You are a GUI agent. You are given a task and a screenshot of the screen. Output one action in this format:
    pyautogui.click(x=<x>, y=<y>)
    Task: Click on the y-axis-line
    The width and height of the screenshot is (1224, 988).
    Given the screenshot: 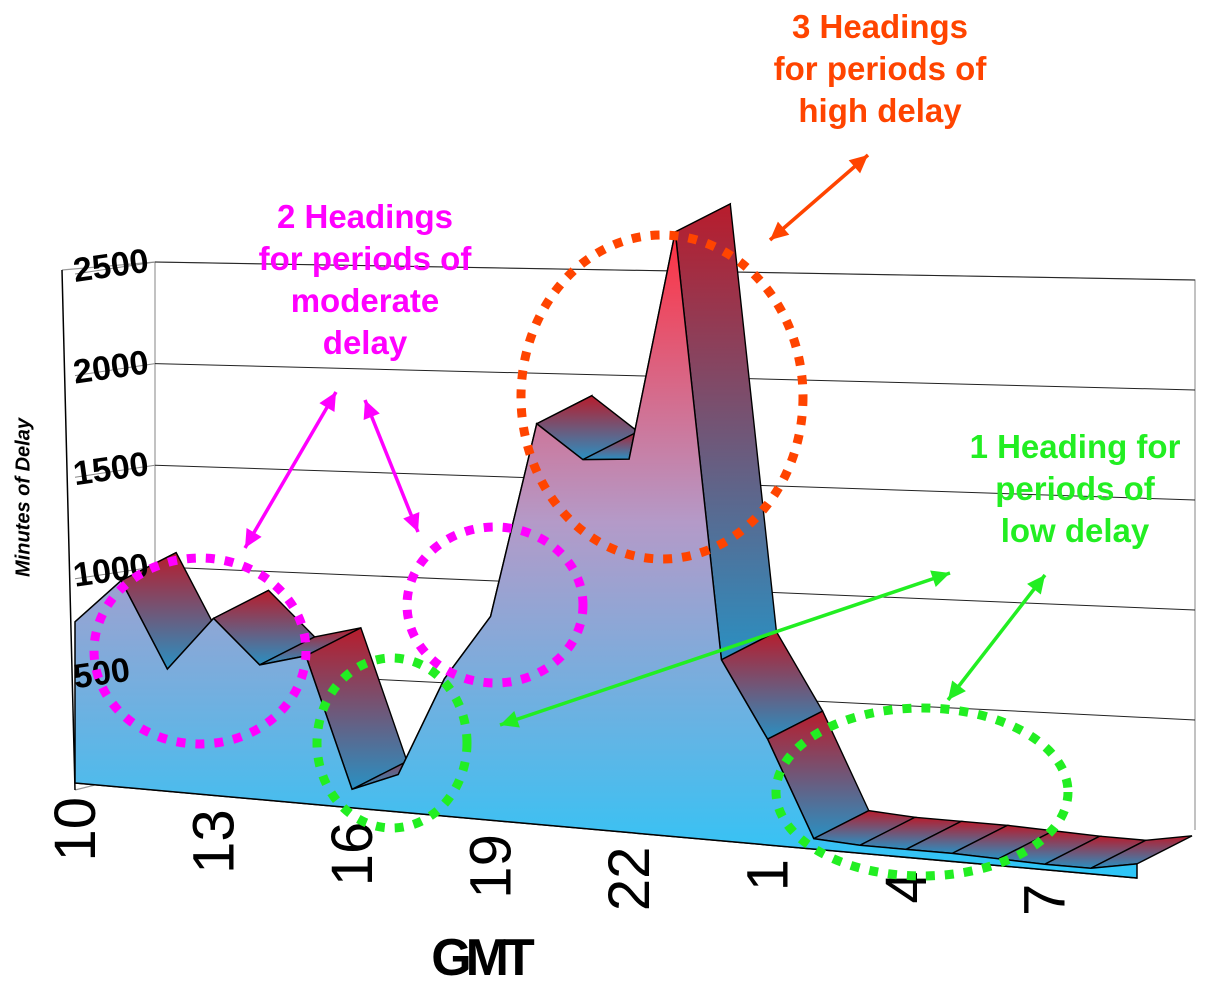 What is the action you would take?
    pyautogui.click(x=68, y=530)
    